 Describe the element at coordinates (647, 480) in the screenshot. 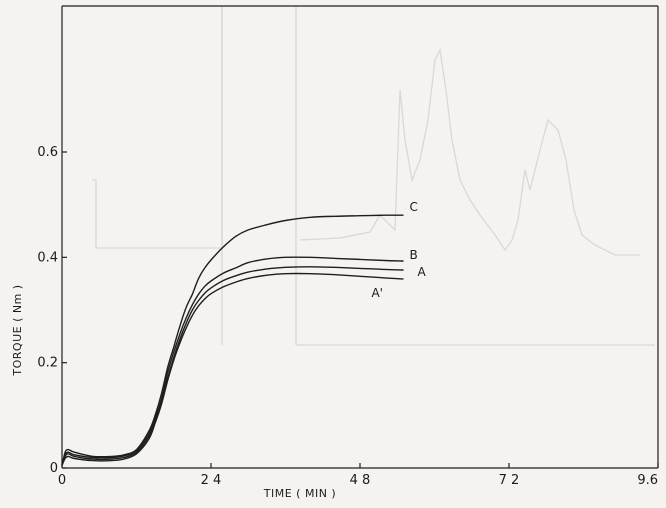

I see `x-tick-label: 9.6` at that location.